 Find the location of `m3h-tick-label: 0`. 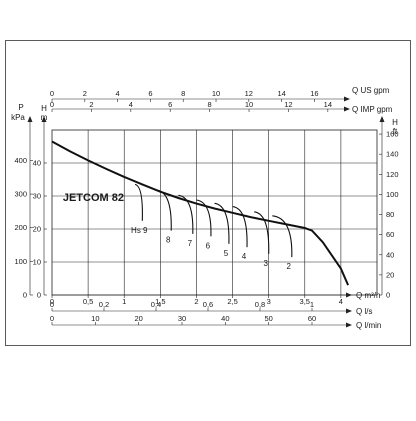

m3h-tick-label: 0 is located at coordinates (52, 301).